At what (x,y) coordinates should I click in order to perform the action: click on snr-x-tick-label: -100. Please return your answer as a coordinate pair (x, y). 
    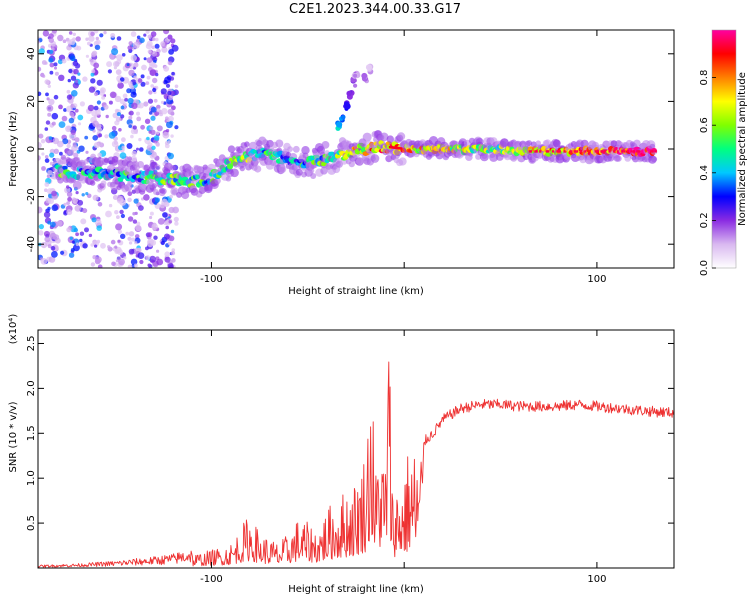
    Looking at the image, I should click on (211, 579).